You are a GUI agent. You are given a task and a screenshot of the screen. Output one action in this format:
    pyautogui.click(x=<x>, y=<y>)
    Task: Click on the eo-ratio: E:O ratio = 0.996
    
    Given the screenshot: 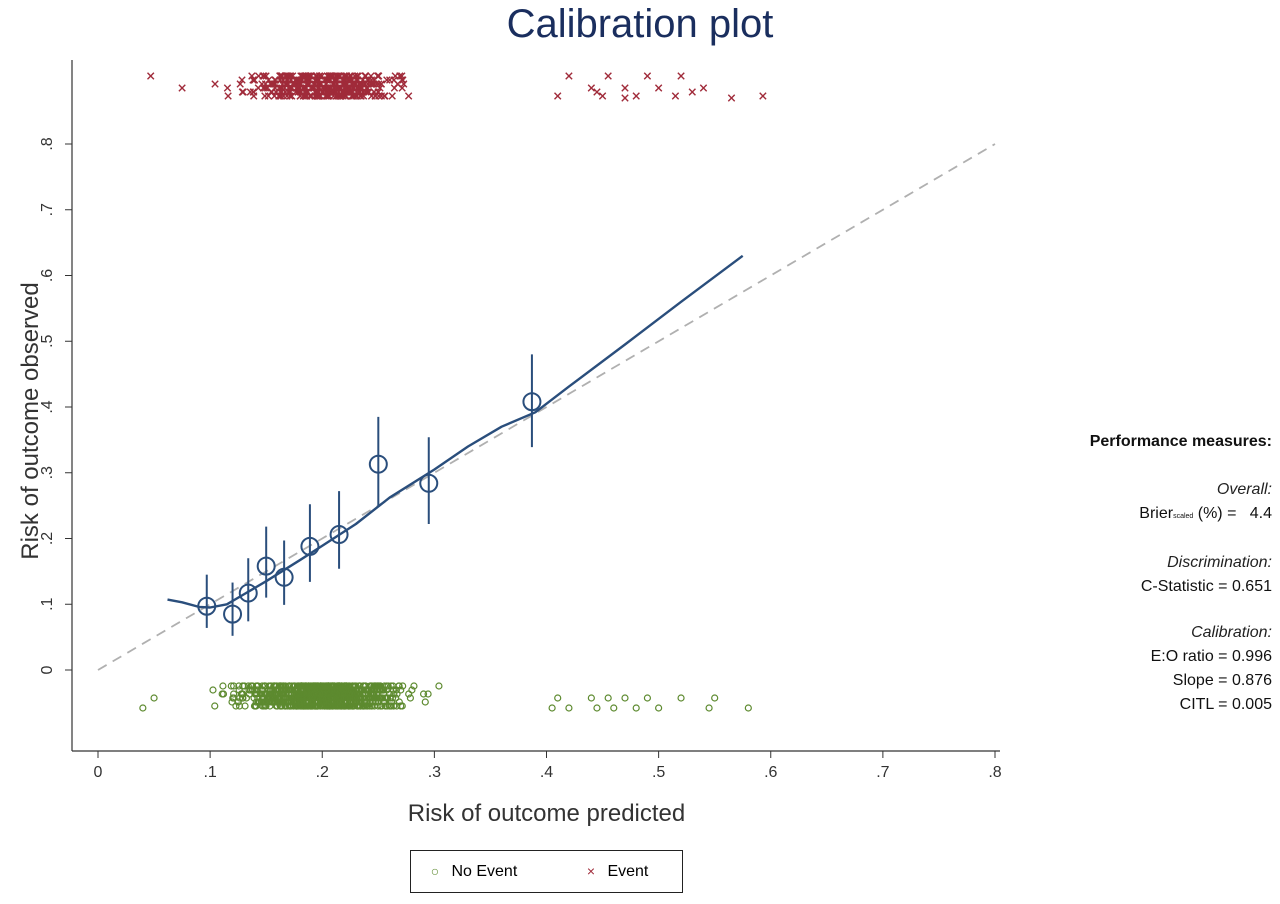 What is the action you would take?
    pyautogui.click(x=1211, y=656)
    